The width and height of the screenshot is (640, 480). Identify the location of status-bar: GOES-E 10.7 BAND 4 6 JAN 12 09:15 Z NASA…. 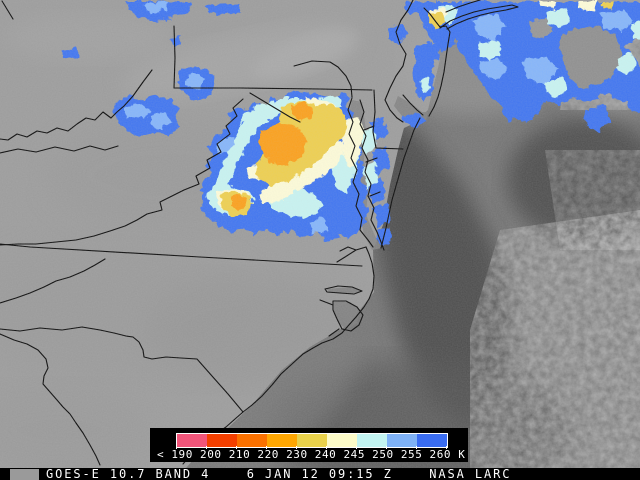
(320, 474).